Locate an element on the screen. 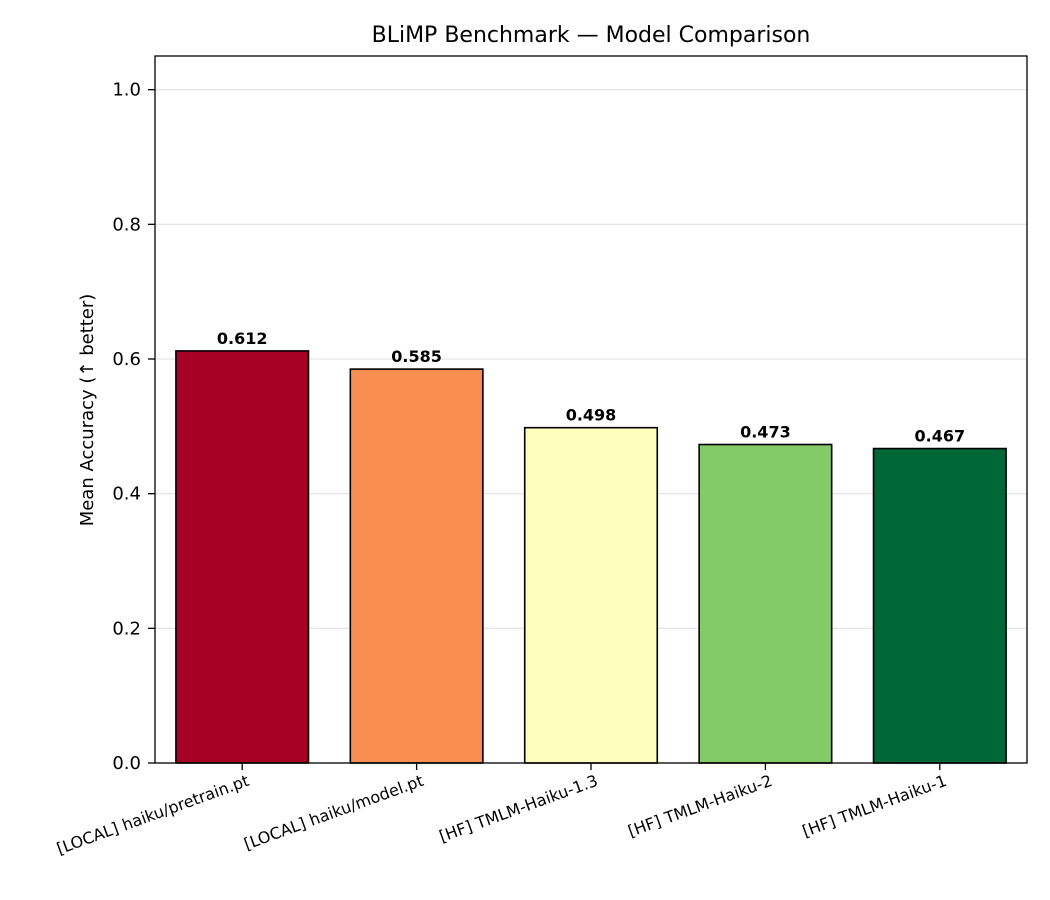  x-tick-label: [LOCAL] haiku/model.pt is located at coordinates (333, 812).